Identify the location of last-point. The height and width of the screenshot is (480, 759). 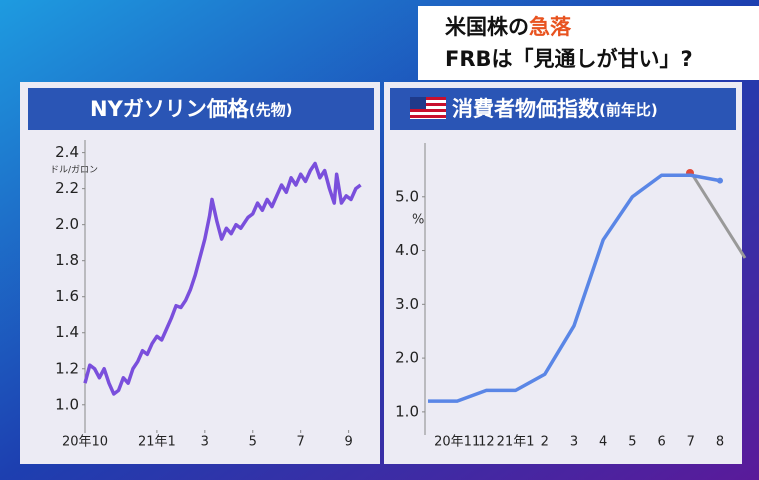
(720, 180).